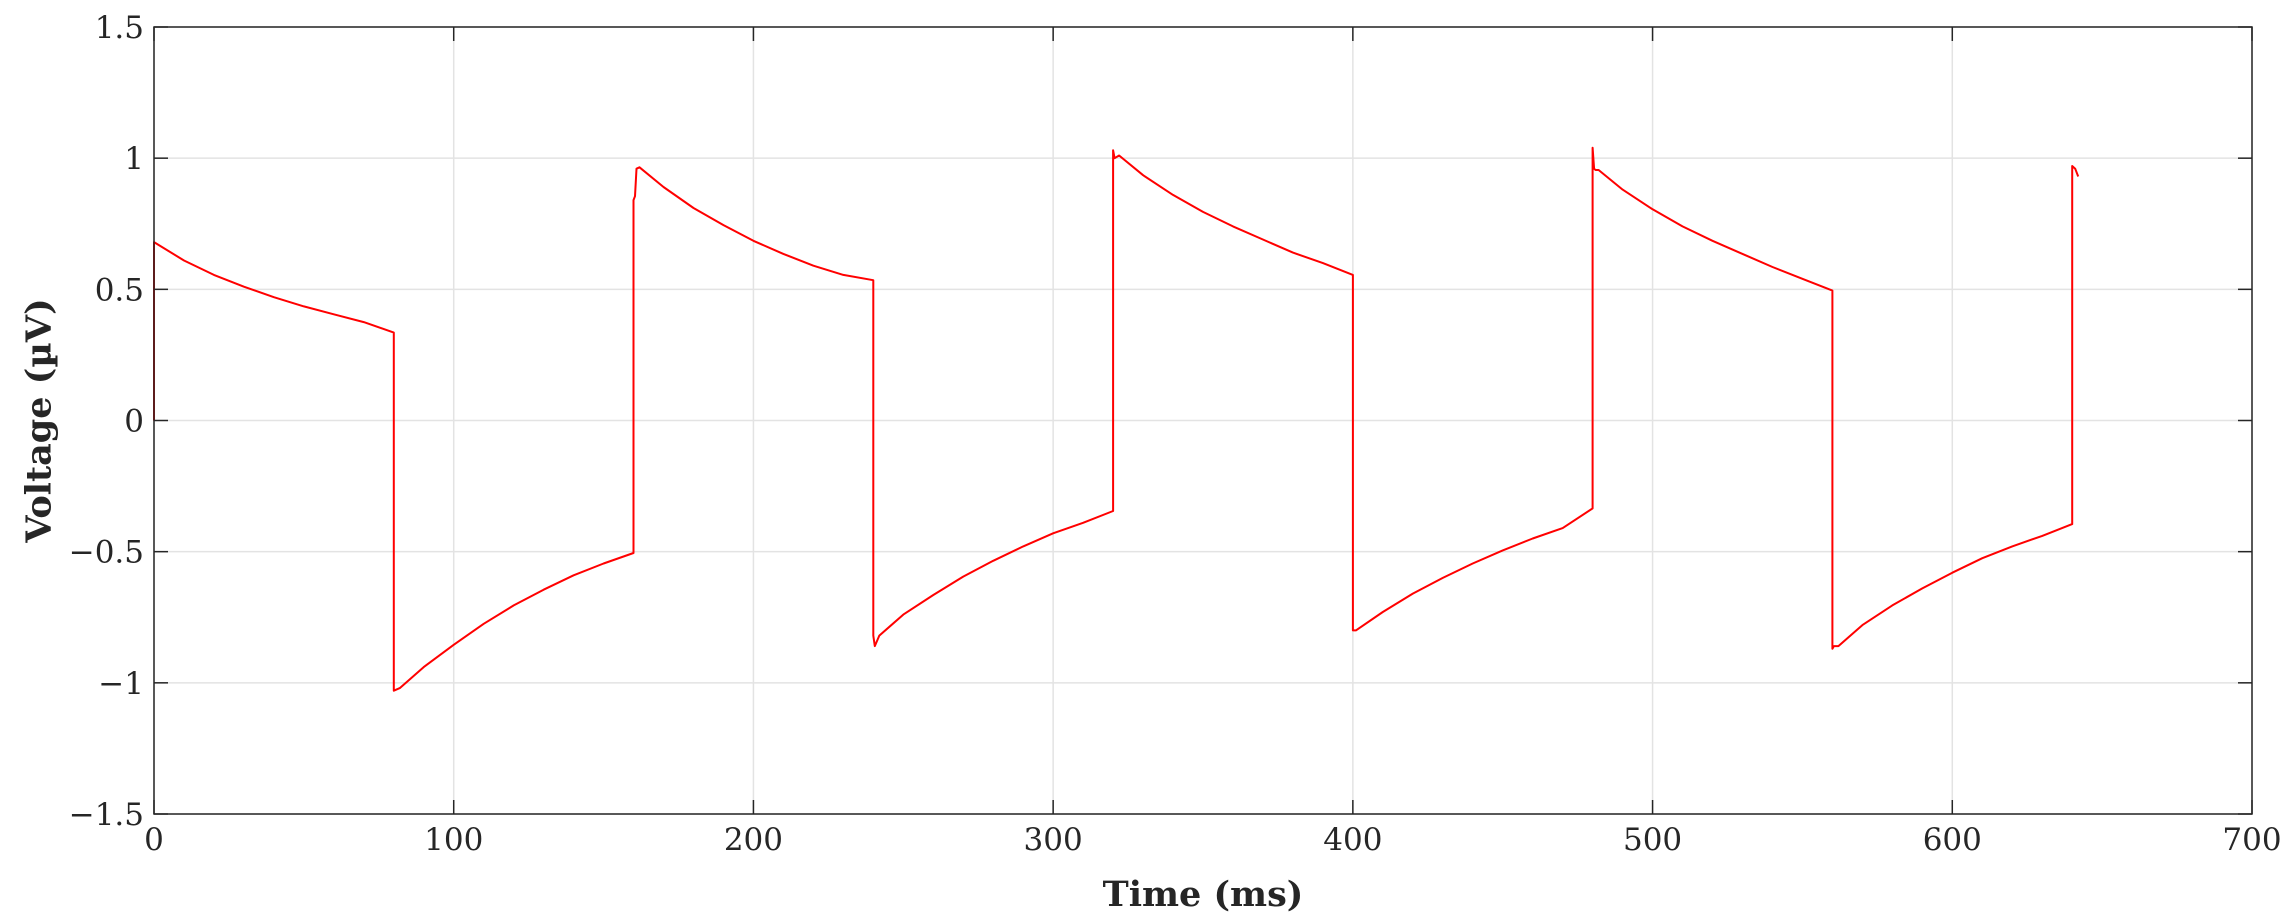 The height and width of the screenshot is (923, 2286). I want to click on y-tick-label: 1, so click(134, 159).